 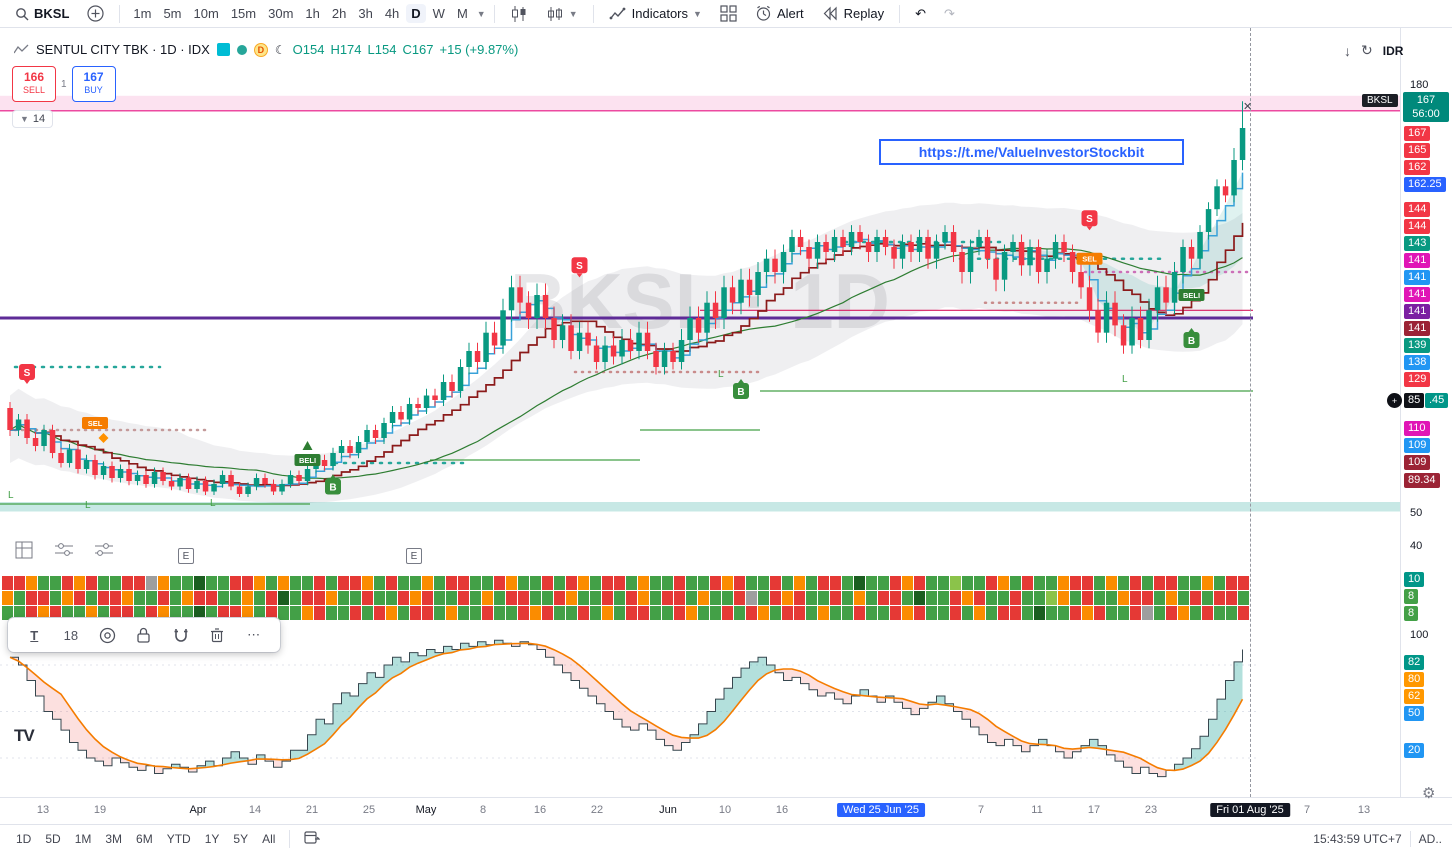 What do you see at coordinates (144, 635) in the screenshot?
I see `lock-button` at bounding box center [144, 635].